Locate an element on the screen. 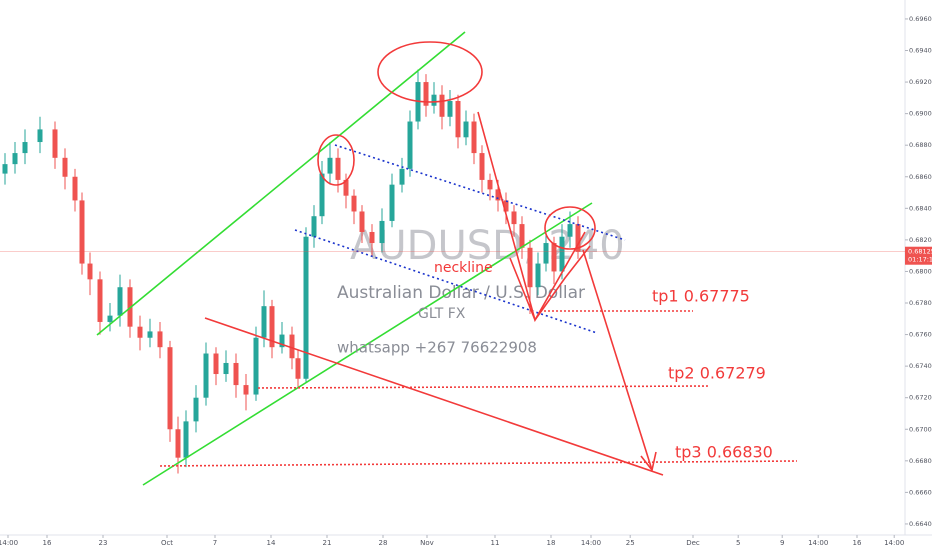  annotation: GLT FX is located at coordinates (442, 314).